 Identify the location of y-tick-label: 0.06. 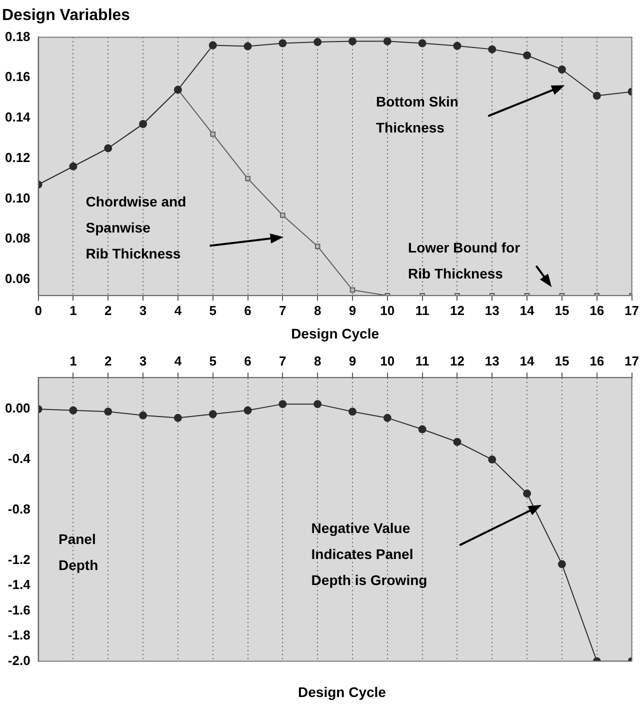
(17, 278).